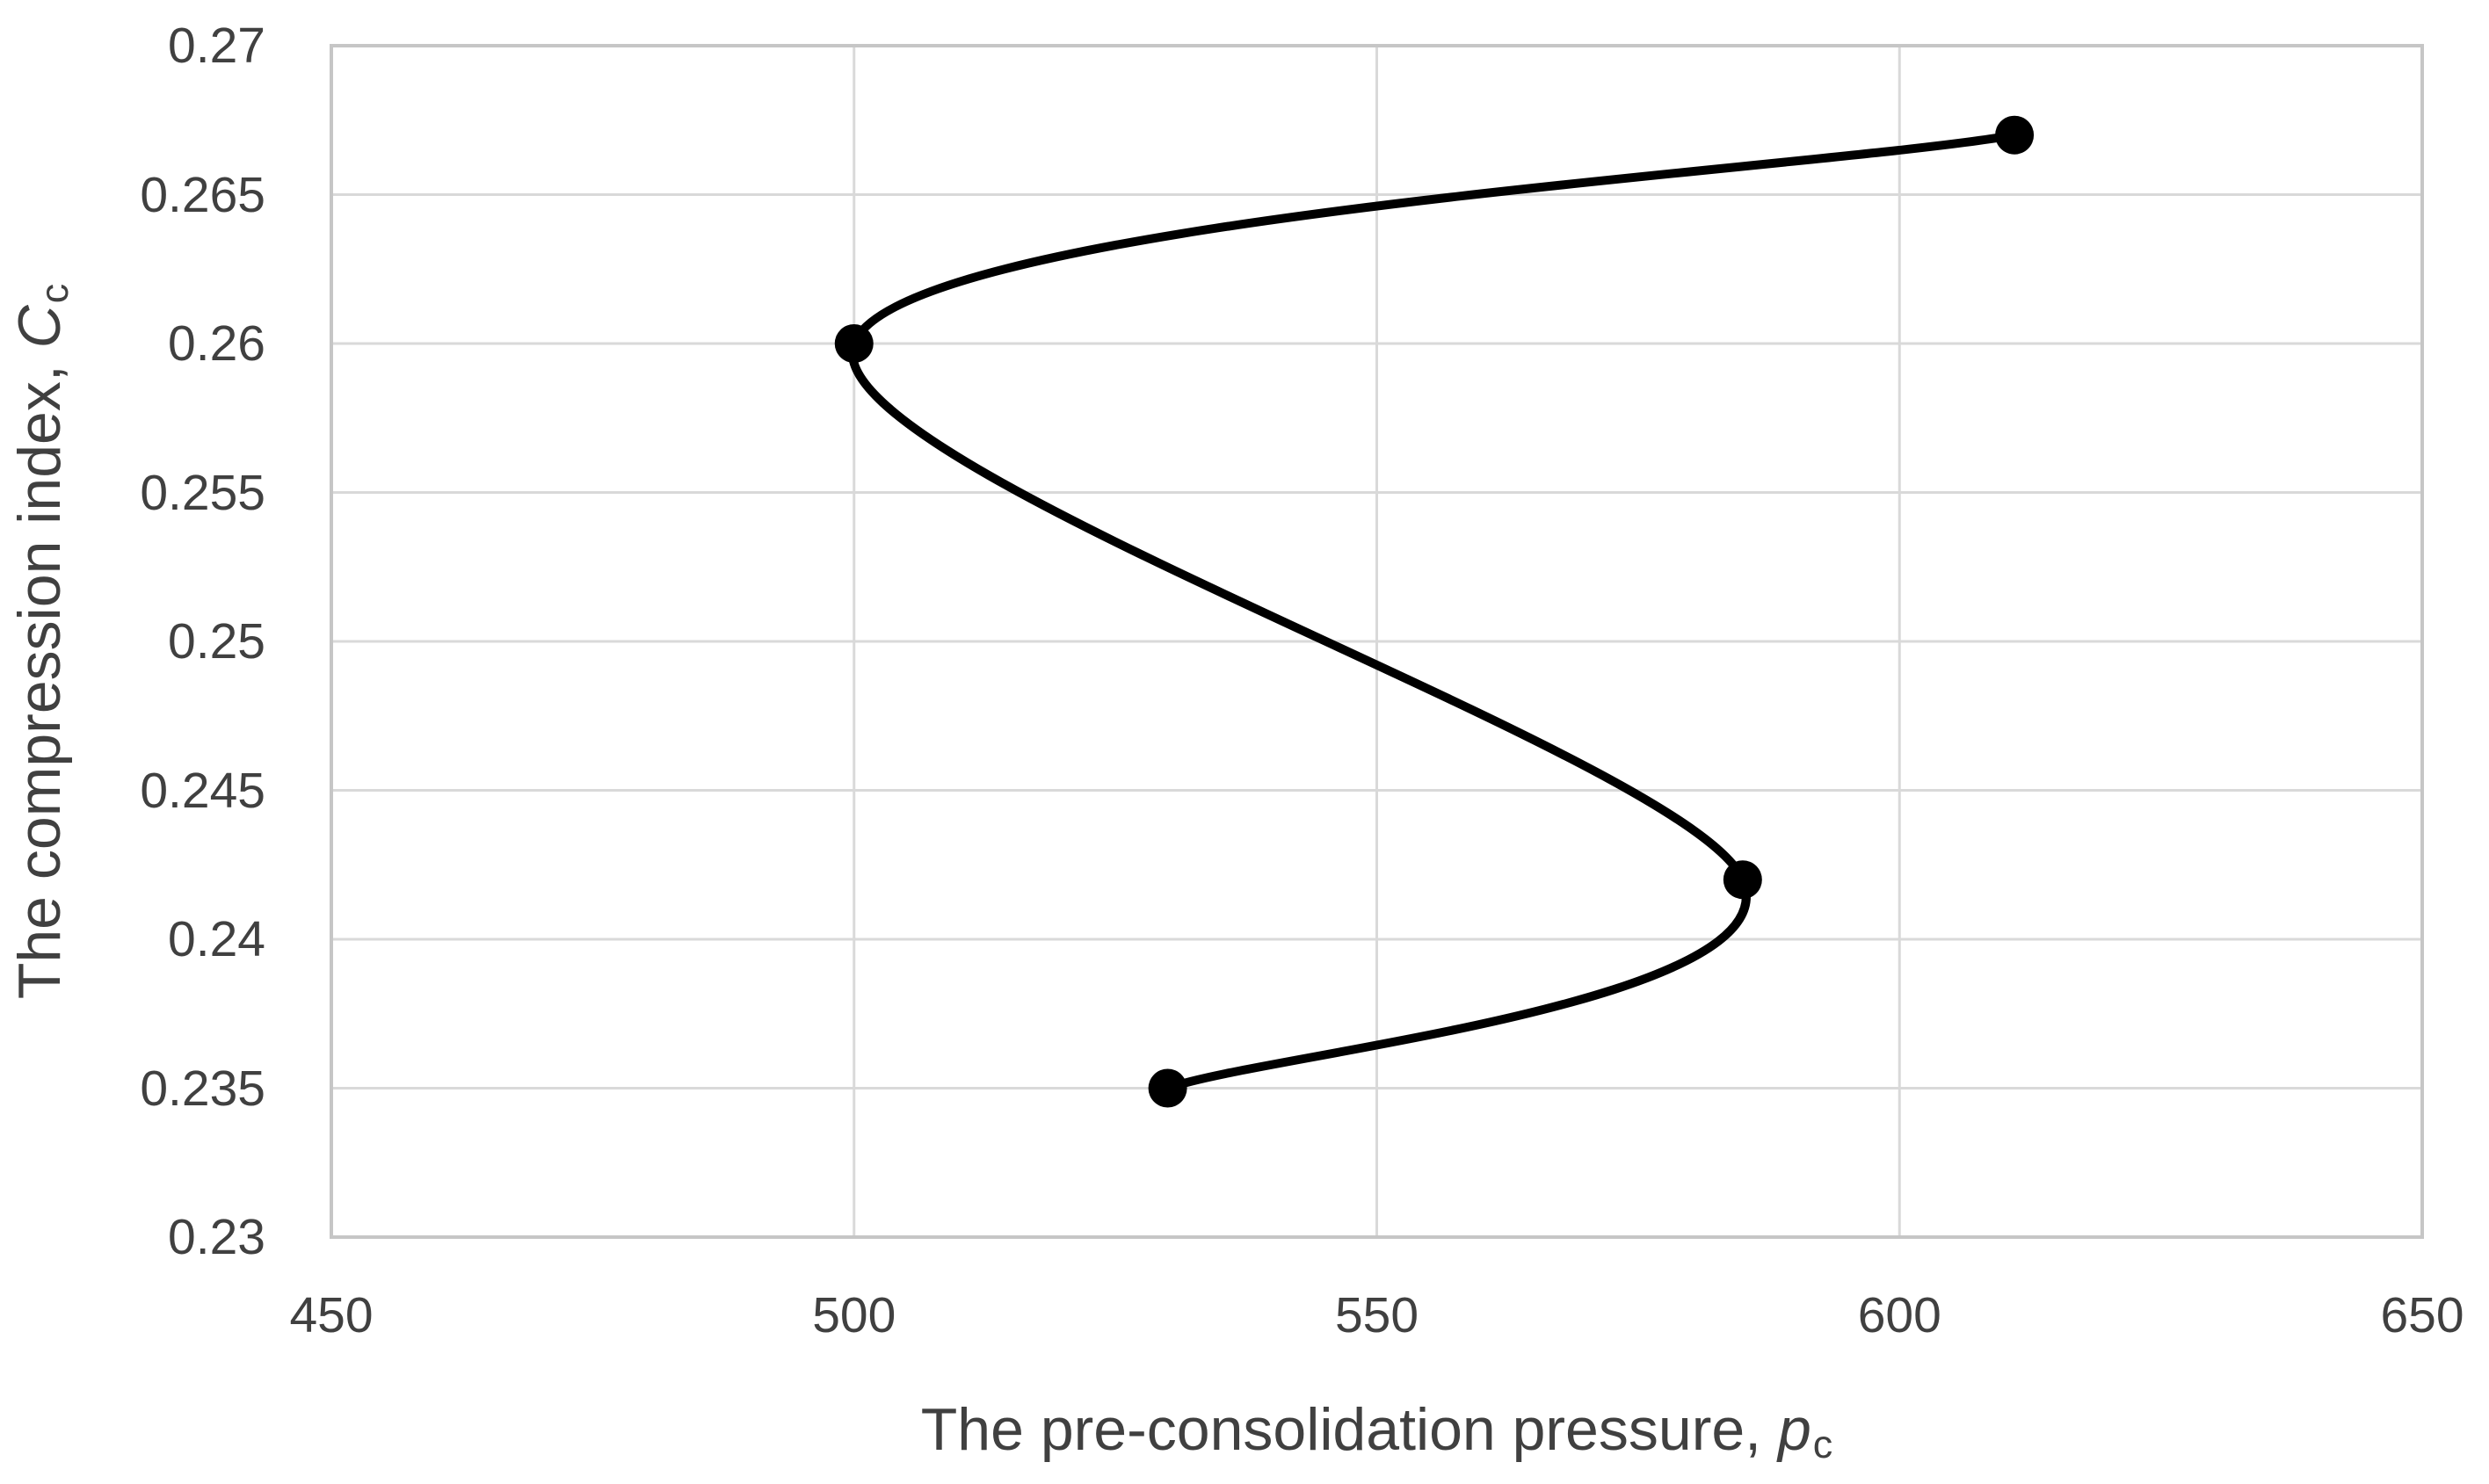 The height and width of the screenshot is (1484, 2489). I want to click on y-tick-label: 0.26, so click(216, 343).